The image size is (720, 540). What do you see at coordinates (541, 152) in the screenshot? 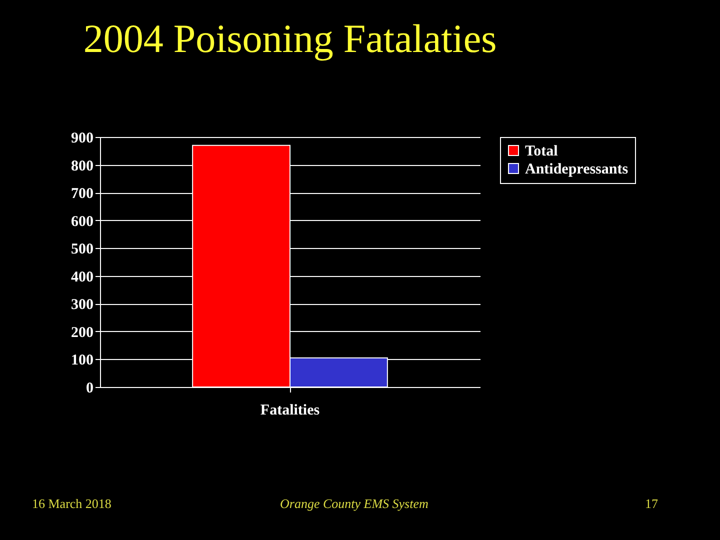
I see `legend-label: Total` at bounding box center [541, 152].